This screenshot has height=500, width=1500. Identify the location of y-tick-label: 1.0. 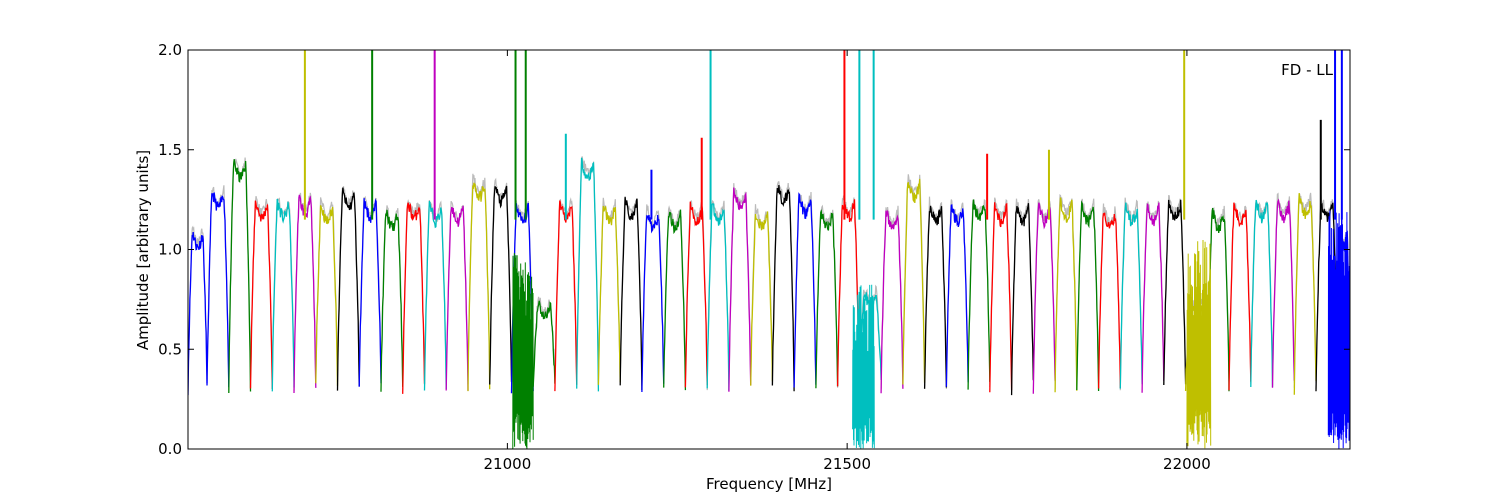
(170, 250).